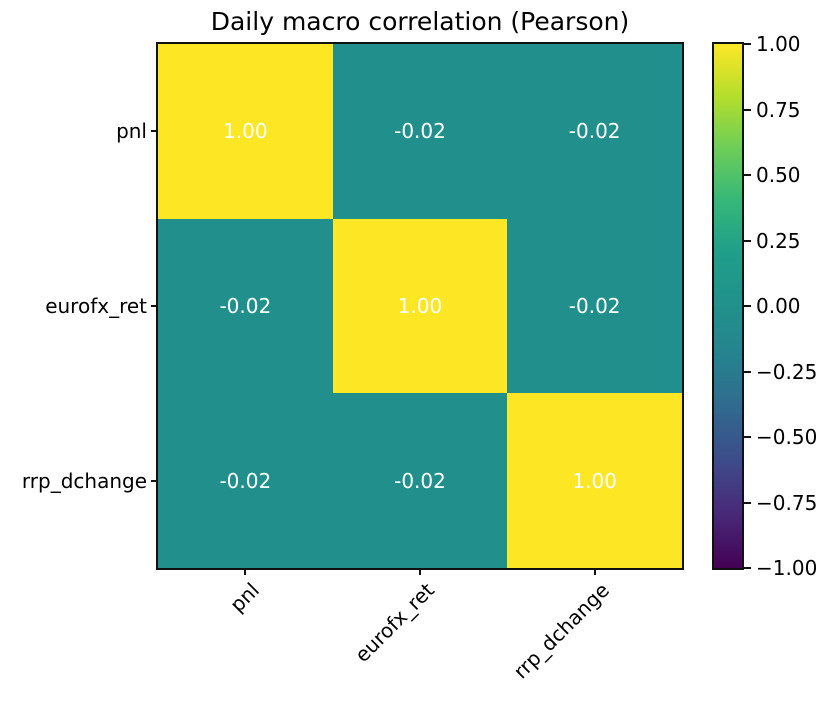  Describe the element at coordinates (394, 622) in the screenshot. I see `x-tick-label: eurofx_ret` at that location.